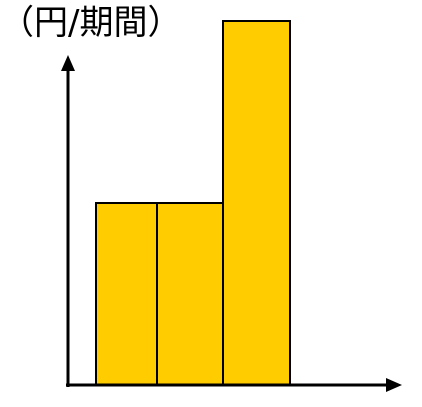 This screenshot has height=407, width=422. Describe the element at coordinates (68, 63) in the screenshot. I see `y-axis-arrowhead` at that location.